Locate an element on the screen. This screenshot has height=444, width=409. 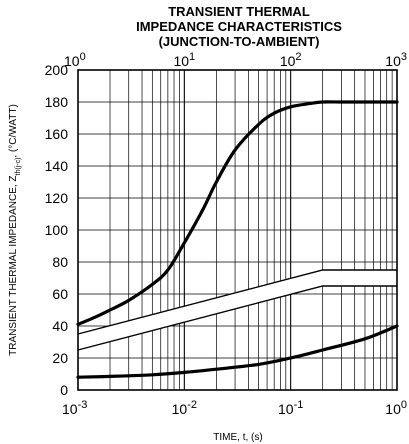
y-tick-label: 20 is located at coordinates (60, 358).